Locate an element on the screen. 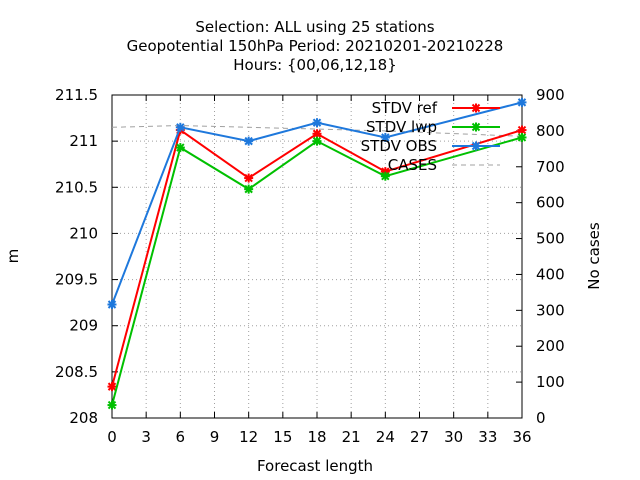  legend-entry-stdv-ref: STDV ref is located at coordinates (436, 108).